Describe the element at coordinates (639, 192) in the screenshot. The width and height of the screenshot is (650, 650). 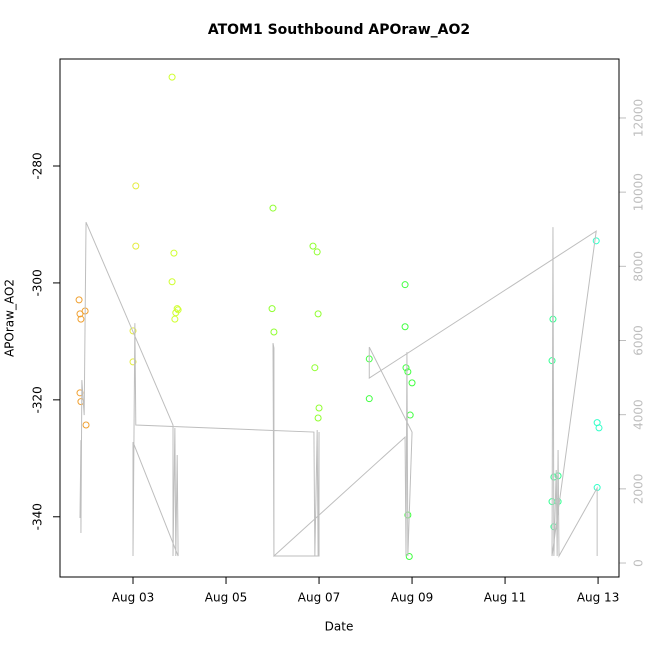
I see `y2-tick-label: 10000` at that location.